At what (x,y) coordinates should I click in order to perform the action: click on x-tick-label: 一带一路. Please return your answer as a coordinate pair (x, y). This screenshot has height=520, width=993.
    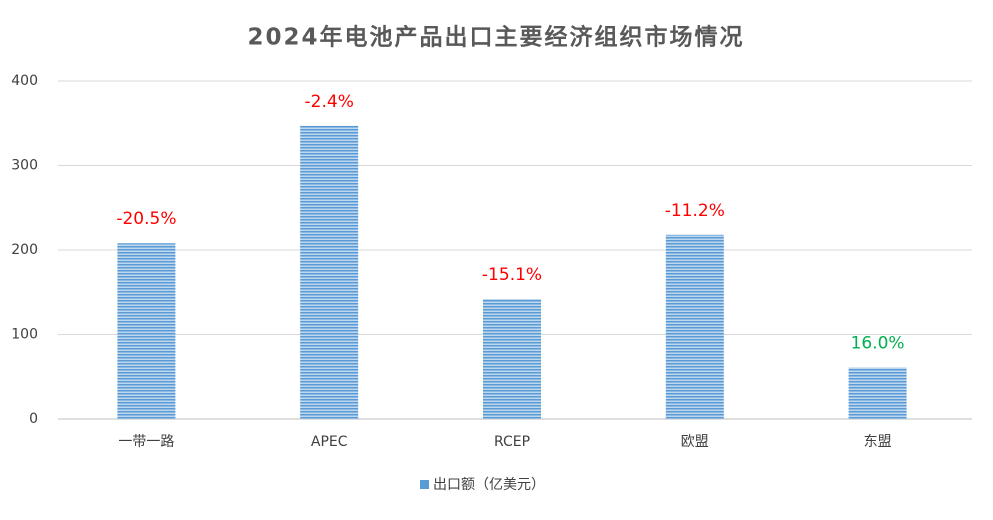
    Looking at the image, I should click on (146, 442).